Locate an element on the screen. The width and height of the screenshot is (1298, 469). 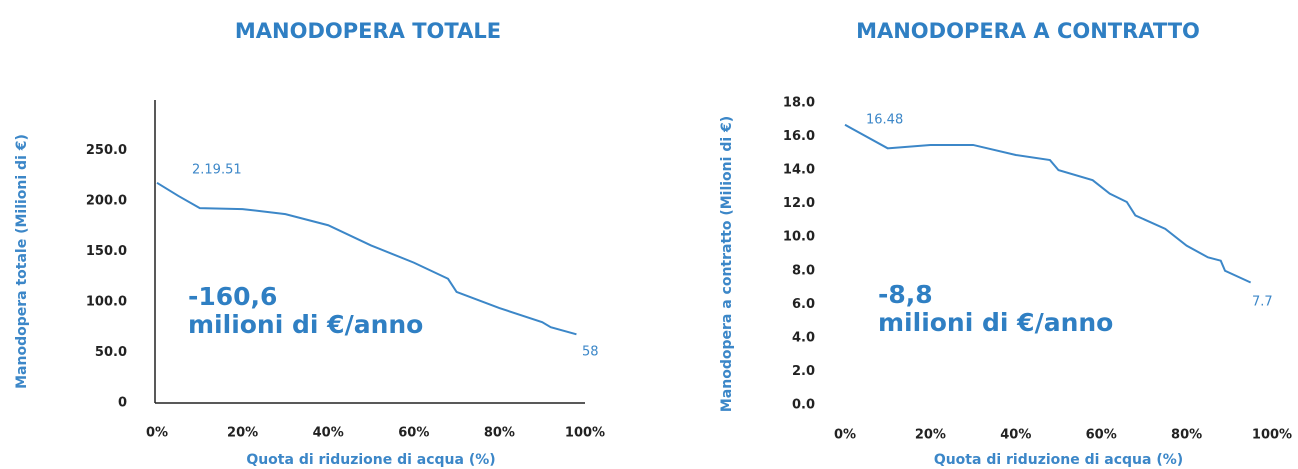
annotation: 7.7 is located at coordinates (1262, 302).